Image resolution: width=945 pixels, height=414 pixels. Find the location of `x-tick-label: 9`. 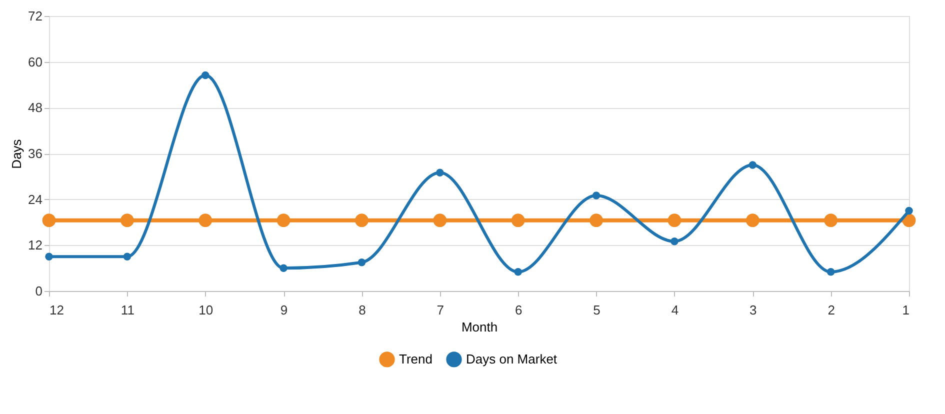

x-tick-label: 9 is located at coordinates (284, 310).